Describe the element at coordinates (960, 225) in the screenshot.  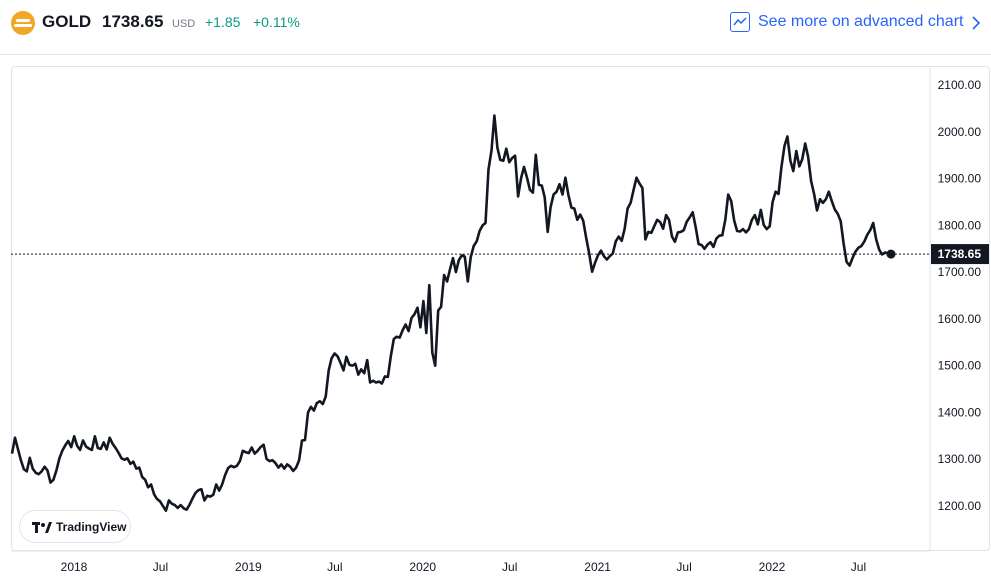
I see `y-tick-label: 1800.00` at that location.